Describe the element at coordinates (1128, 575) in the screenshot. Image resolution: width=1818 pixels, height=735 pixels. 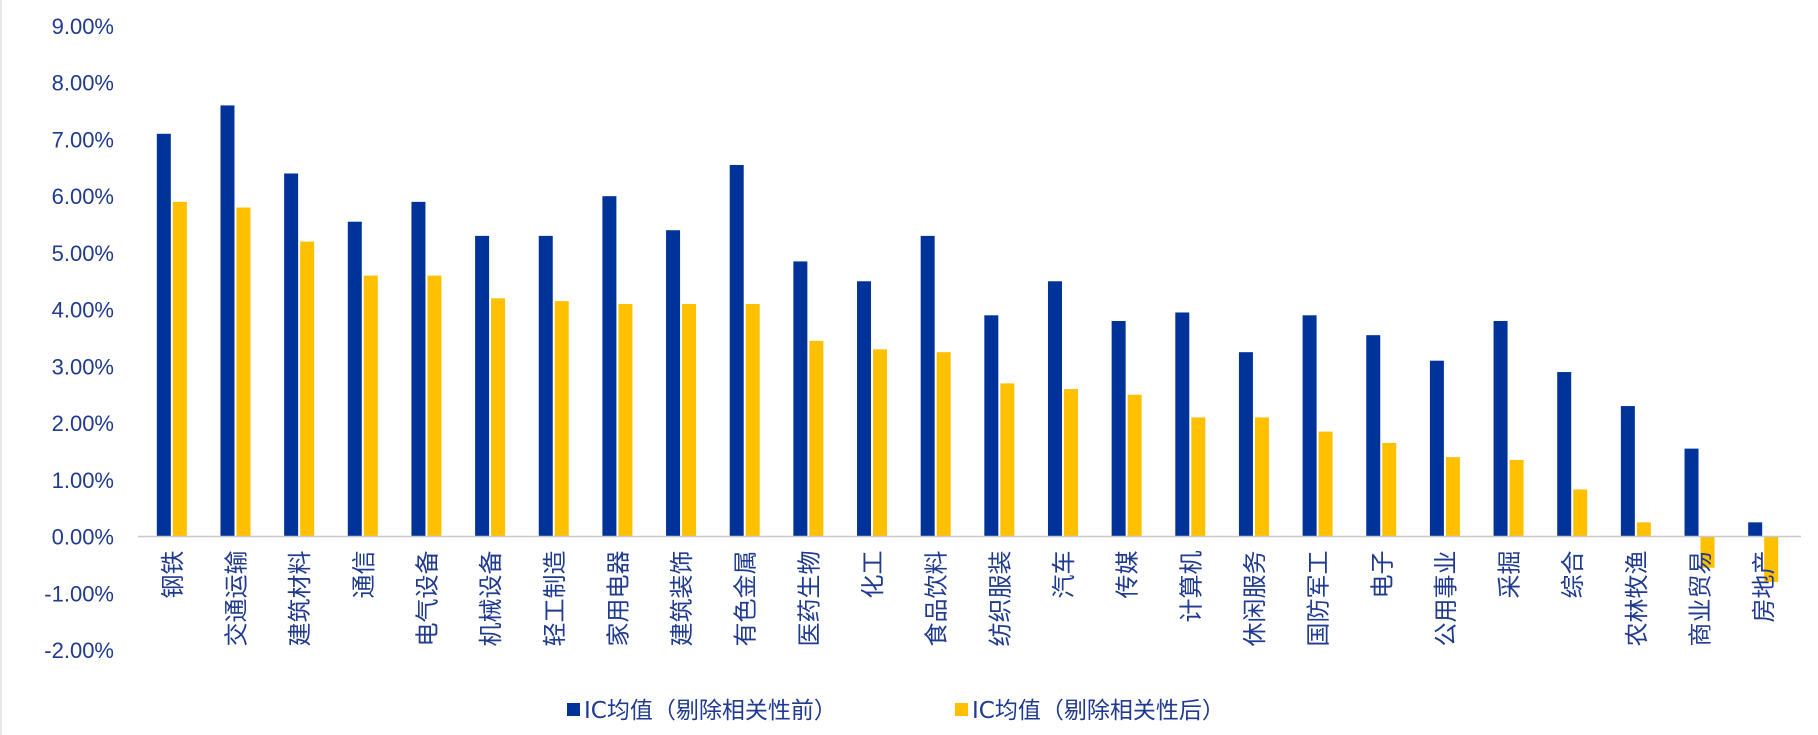
I see `x-tick-label: 传媒` at that location.